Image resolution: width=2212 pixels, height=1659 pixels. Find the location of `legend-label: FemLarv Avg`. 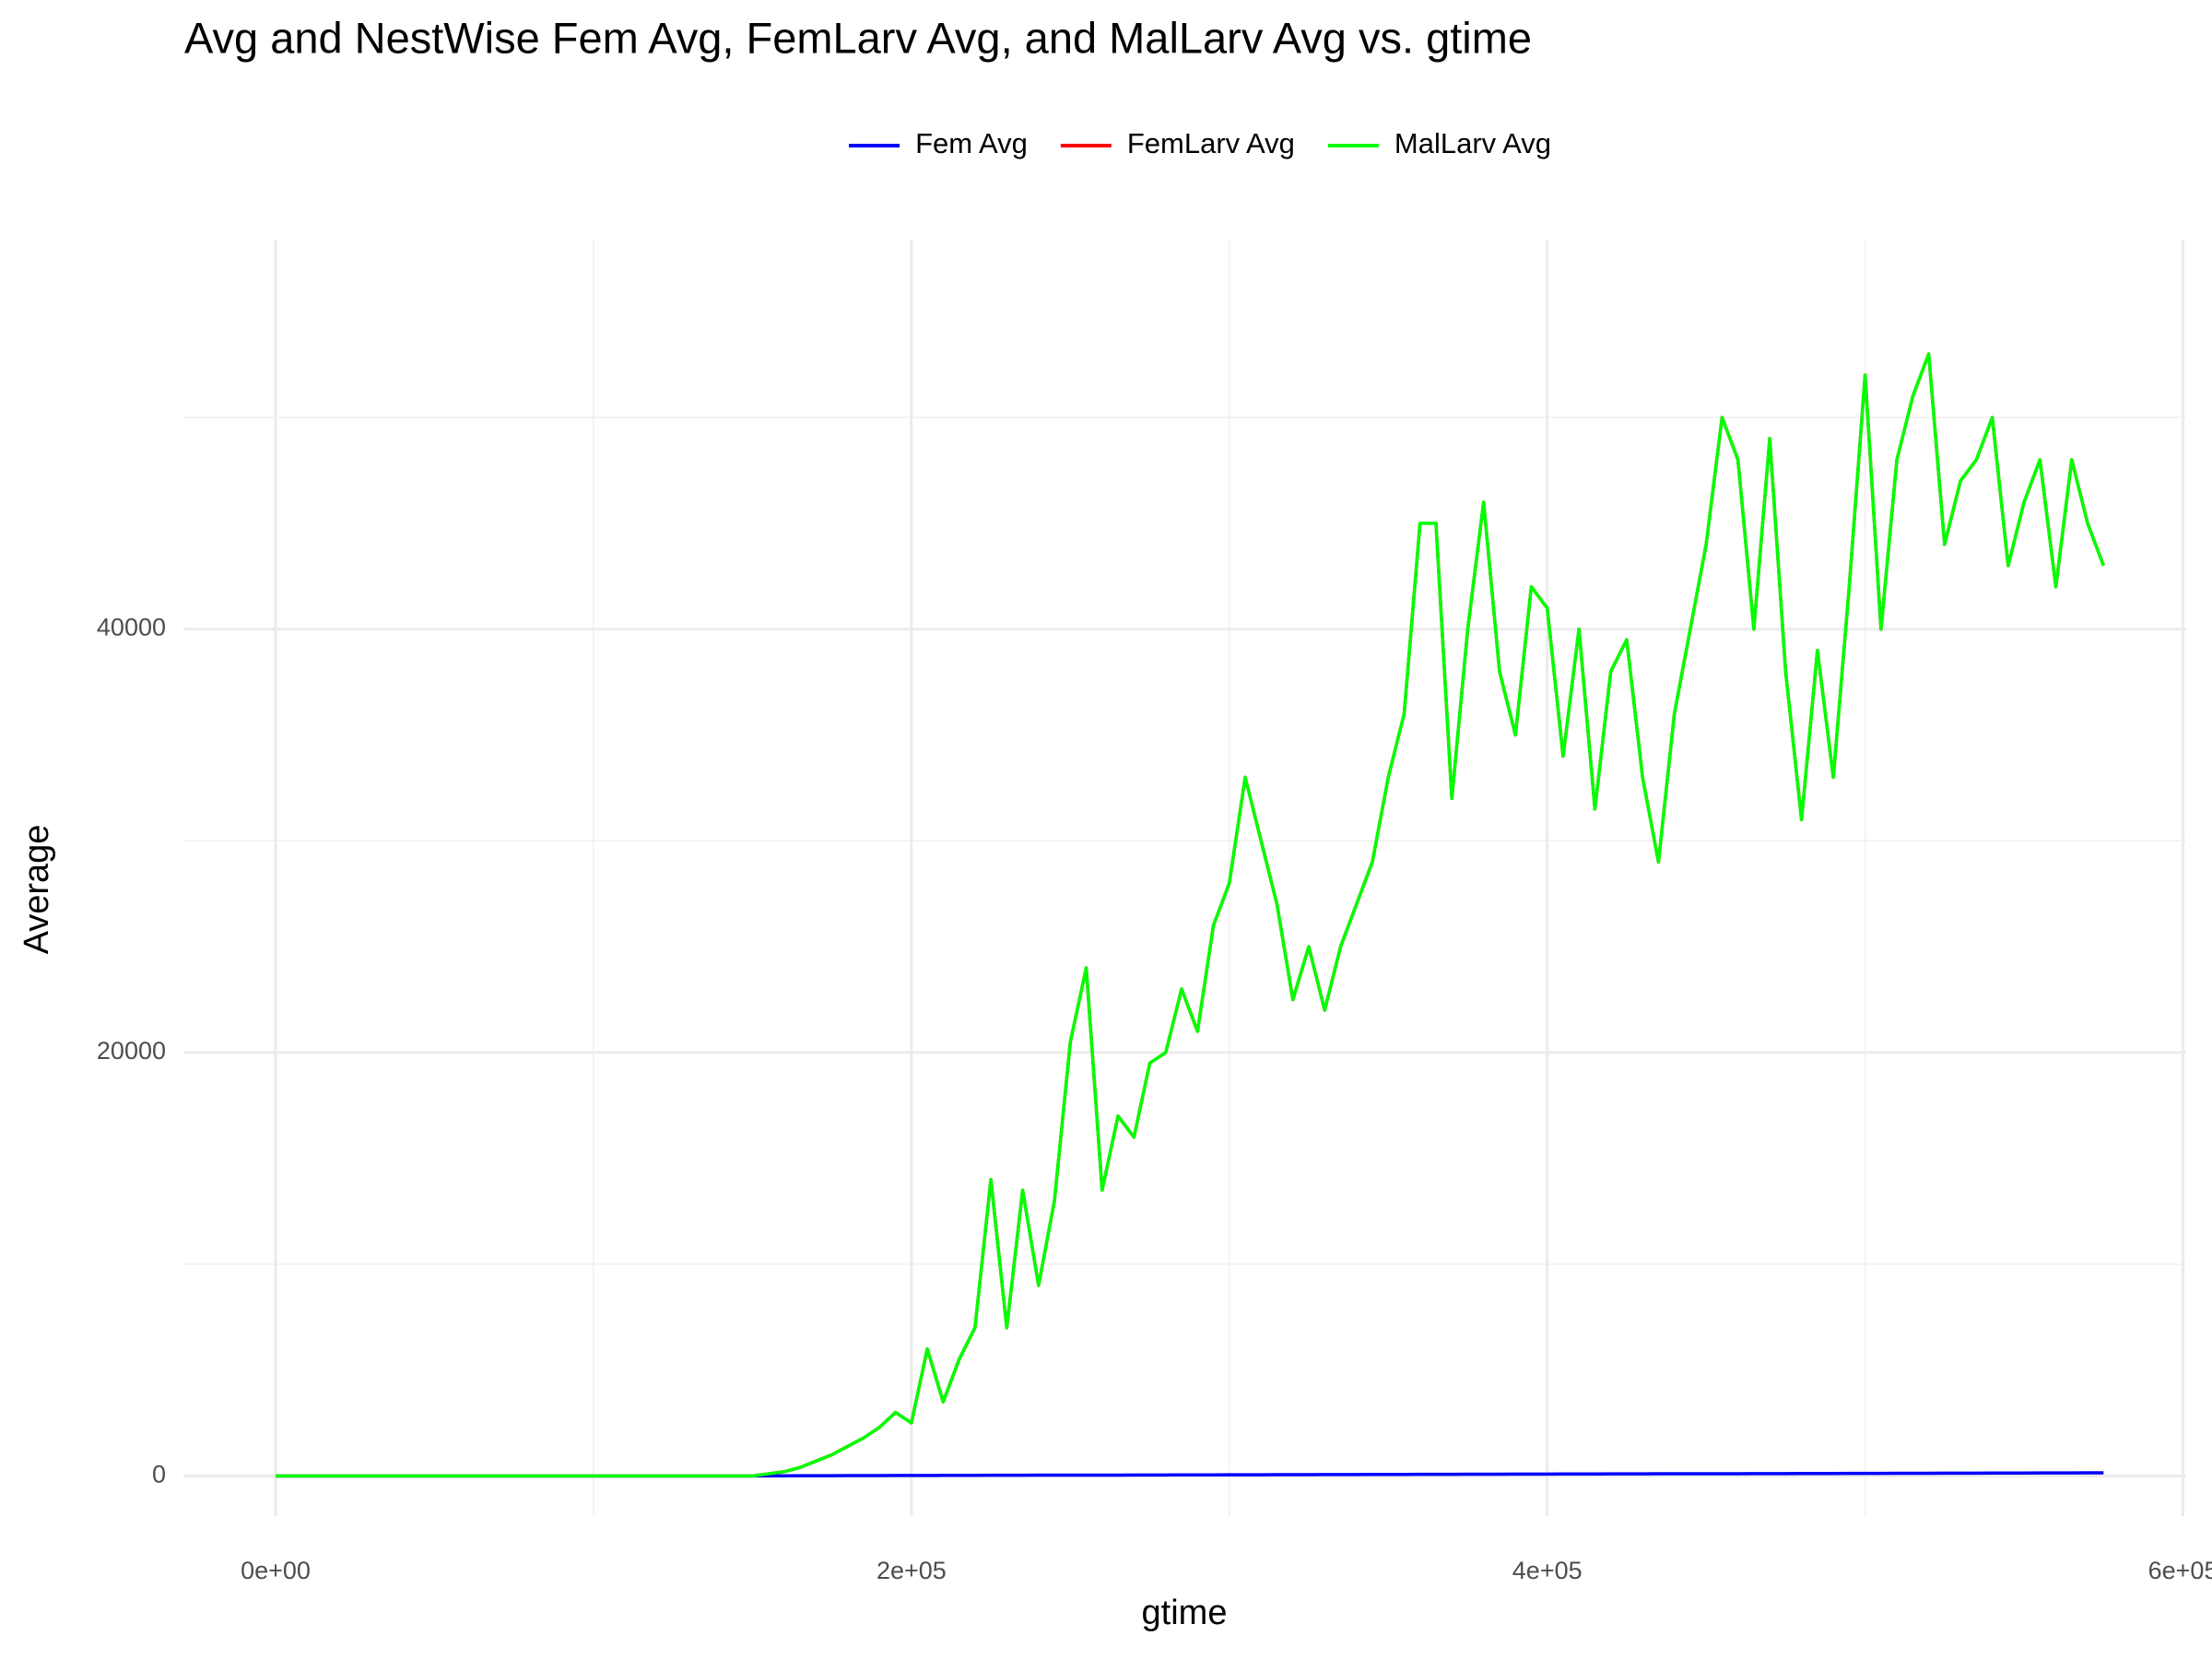

legend-label: FemLarv Avg is located at coordinates (1211, 143).